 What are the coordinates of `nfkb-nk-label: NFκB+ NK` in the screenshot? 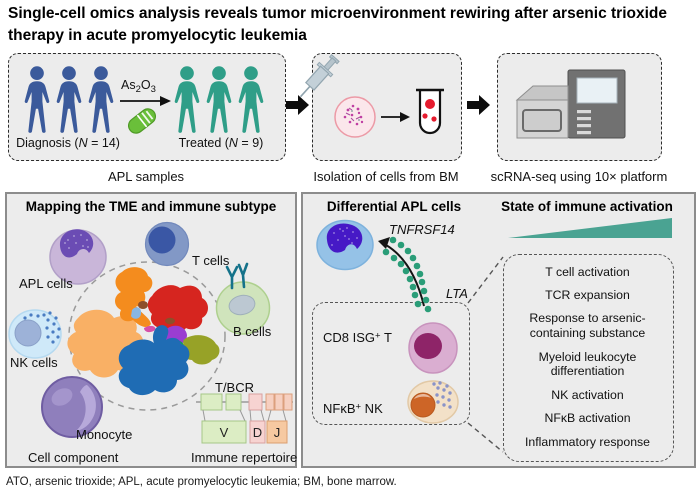 It's located at (353, 408).